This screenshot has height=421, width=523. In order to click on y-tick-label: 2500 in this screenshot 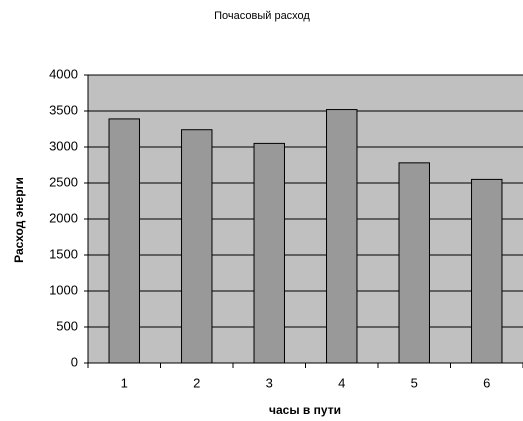, I will do `click(63, 181)`.